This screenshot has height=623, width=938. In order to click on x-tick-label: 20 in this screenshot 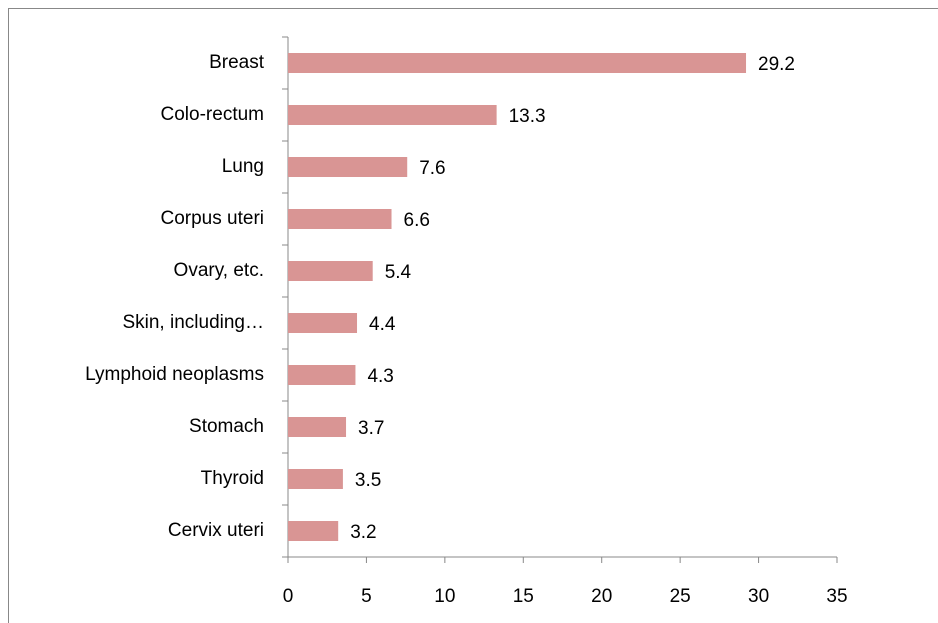, I will do `click(601, 596)`.